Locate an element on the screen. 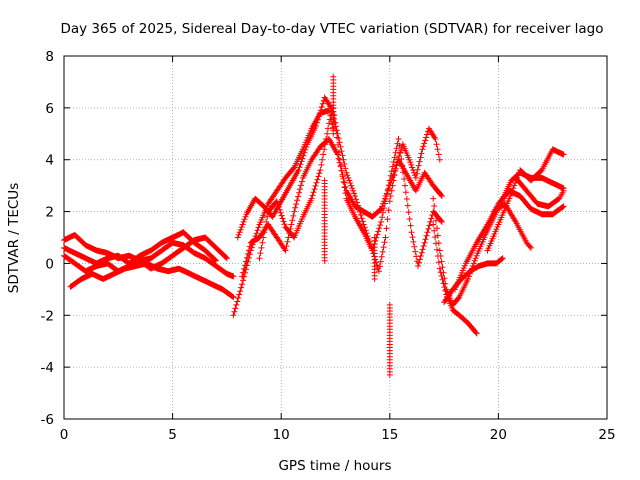  x-tick-label: 15 is located at coordinates (389, 435).